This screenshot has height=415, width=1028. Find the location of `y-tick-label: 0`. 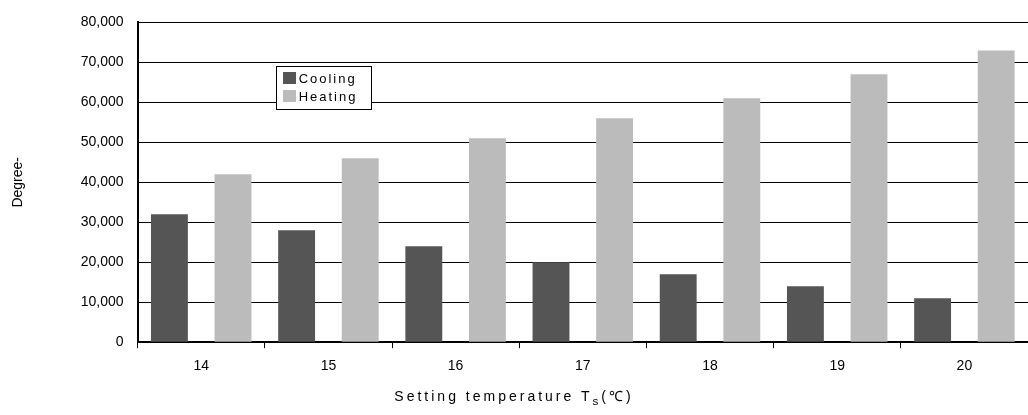

y-tick-label: 0 is located at coordinates (119, 341).